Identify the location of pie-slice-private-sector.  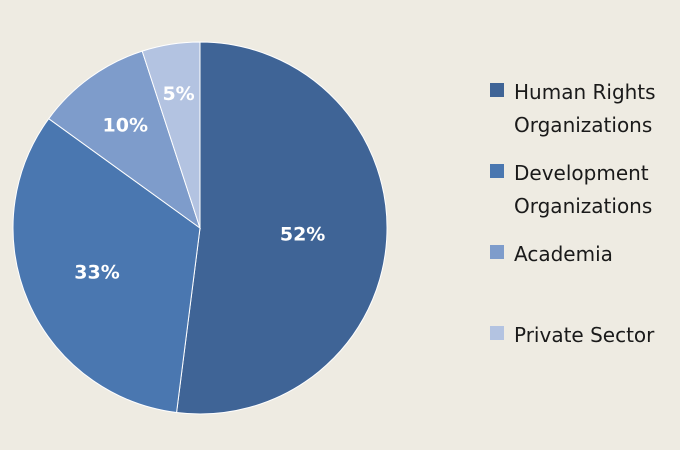
(171, 135).